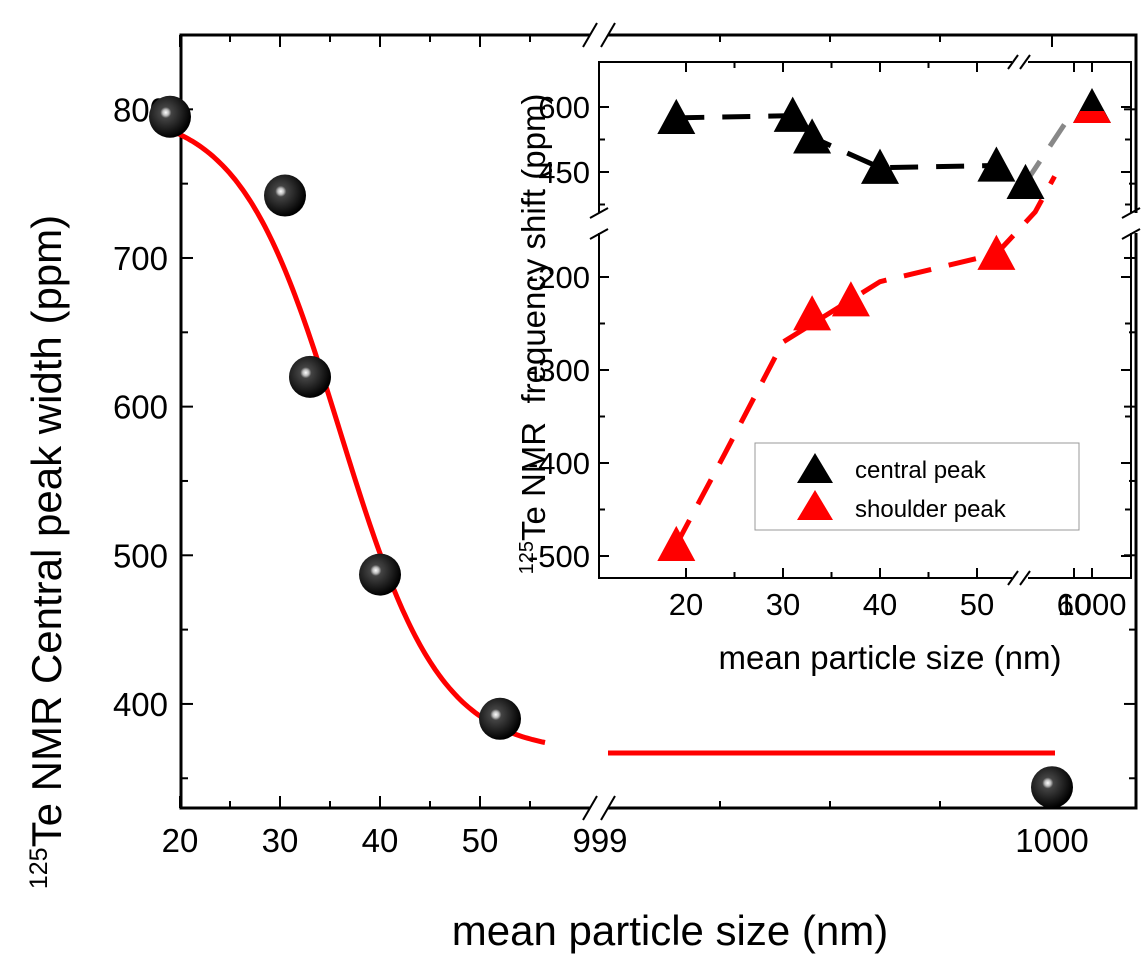 The height and width of the screenshot is (955, 1143). What do you see at coordinates (1049, 148) in the screenshot?
I see `inset-trend-extension` at bounding box center [1049, 148].